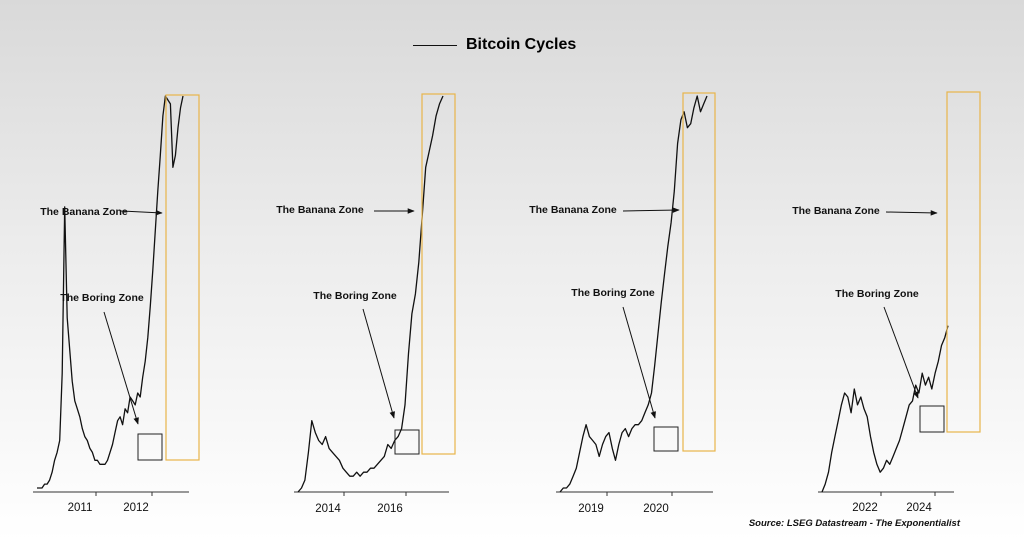 The width and height of the screenshot is (1024, 541). Describe the element at coordinates (435, 45) in the screenshot. I see `legend-line-swatch` at that location.